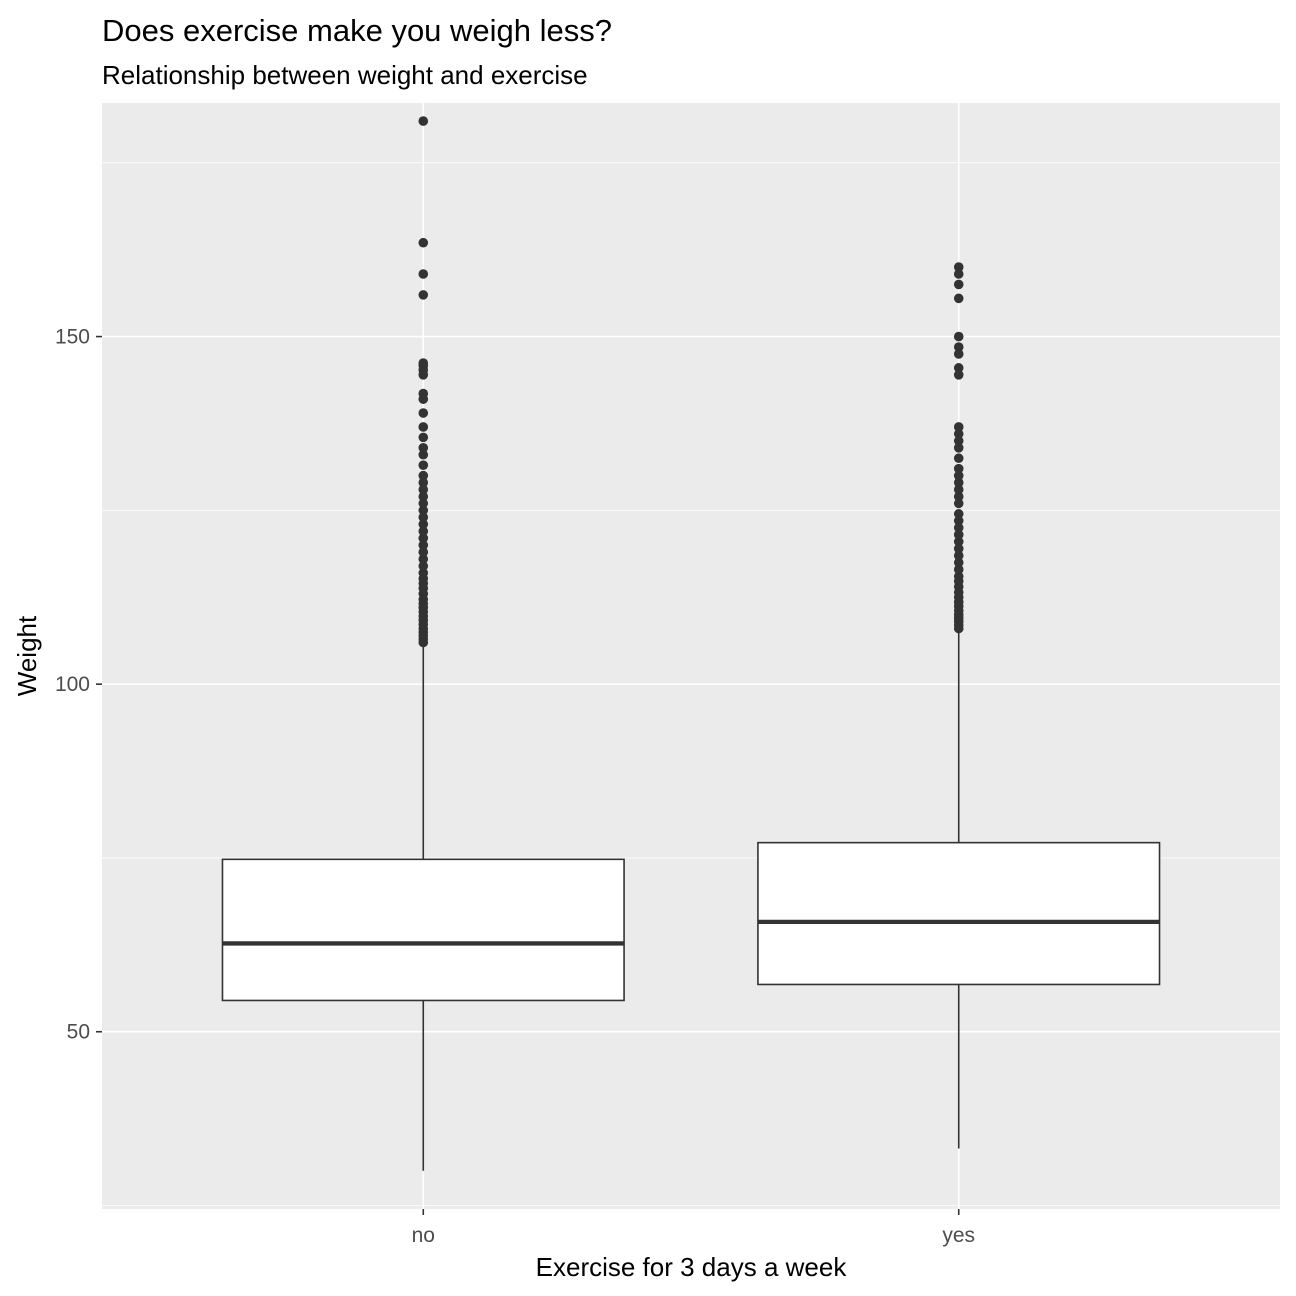  I want to click on y-tick-label: 100, so click(72, 684).